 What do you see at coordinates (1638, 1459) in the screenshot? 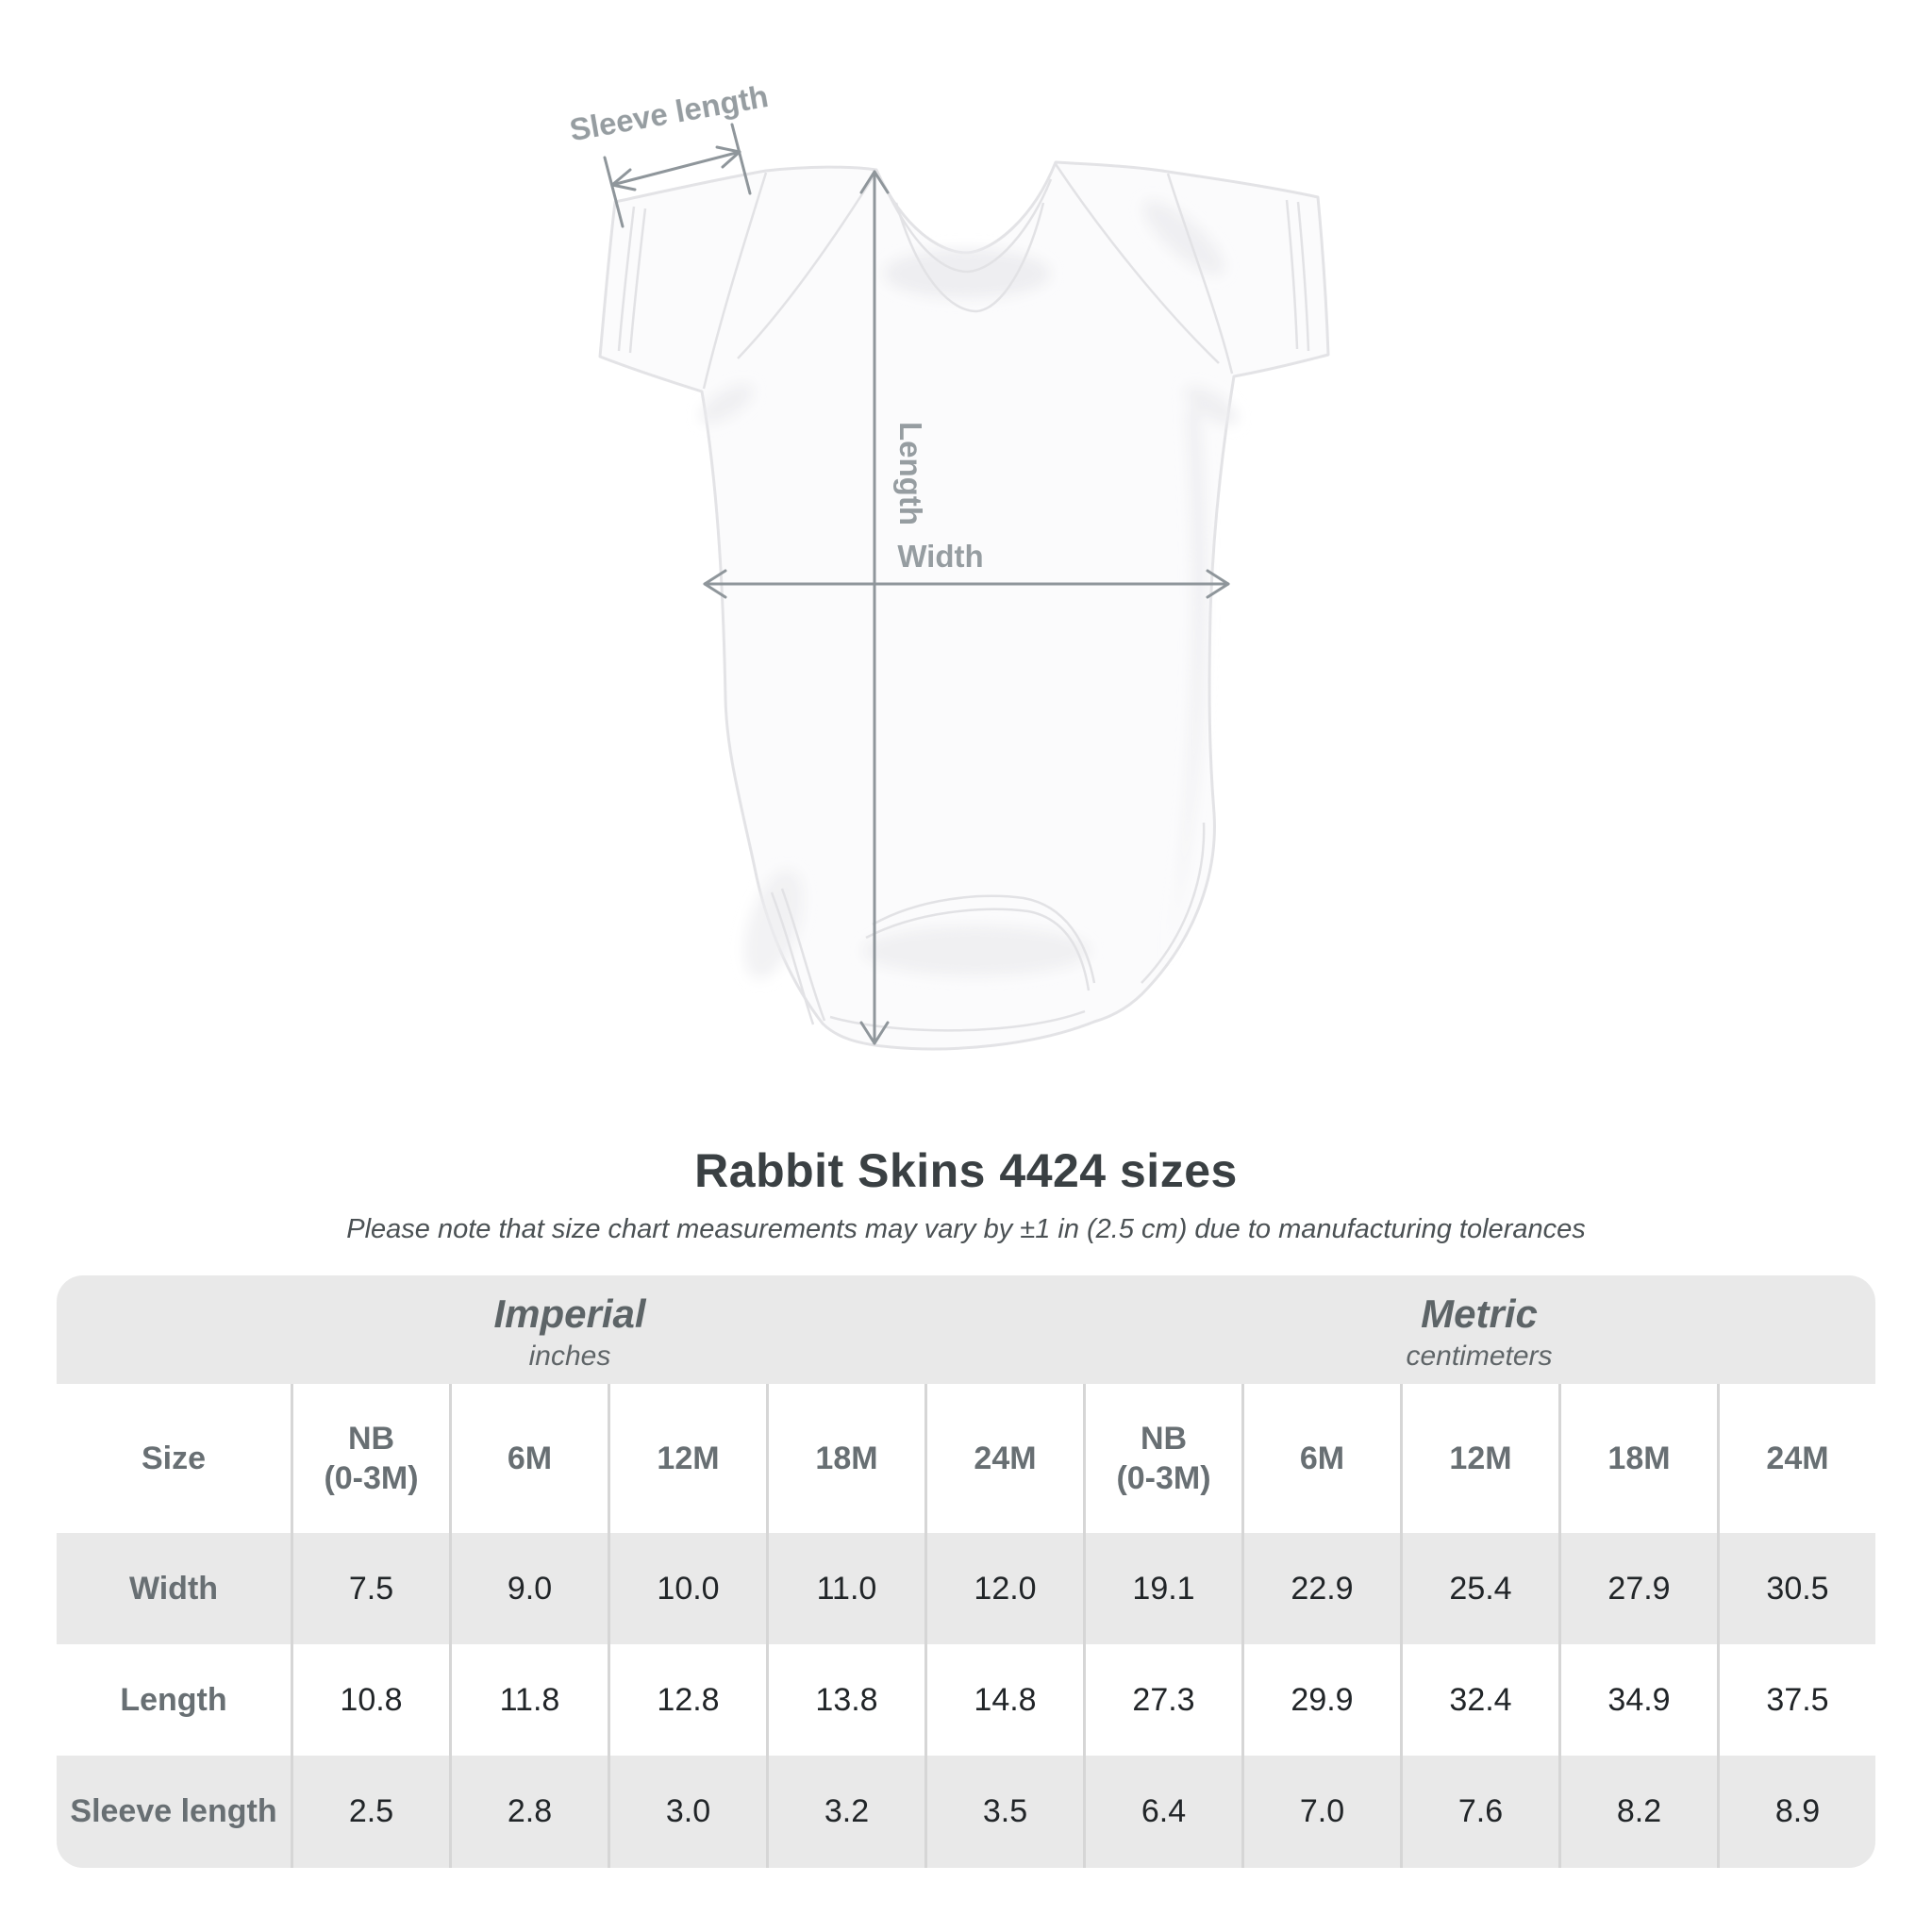
I see `col-header-metric-18m: 18M` at bounding box center [1638, 1459].